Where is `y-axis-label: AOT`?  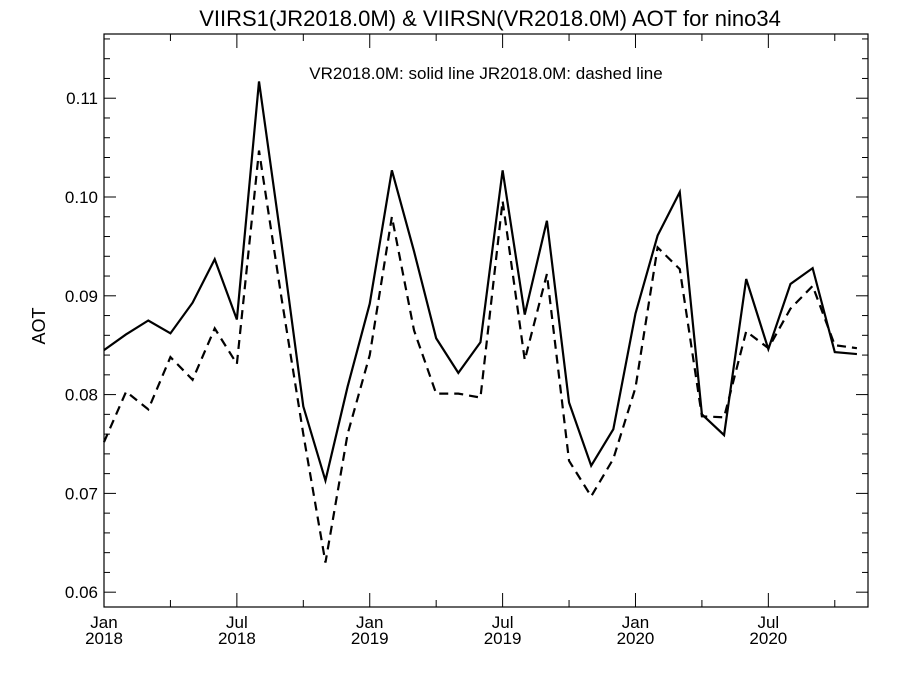
y-axis-label: AOT is located at coordinates (39, 325).